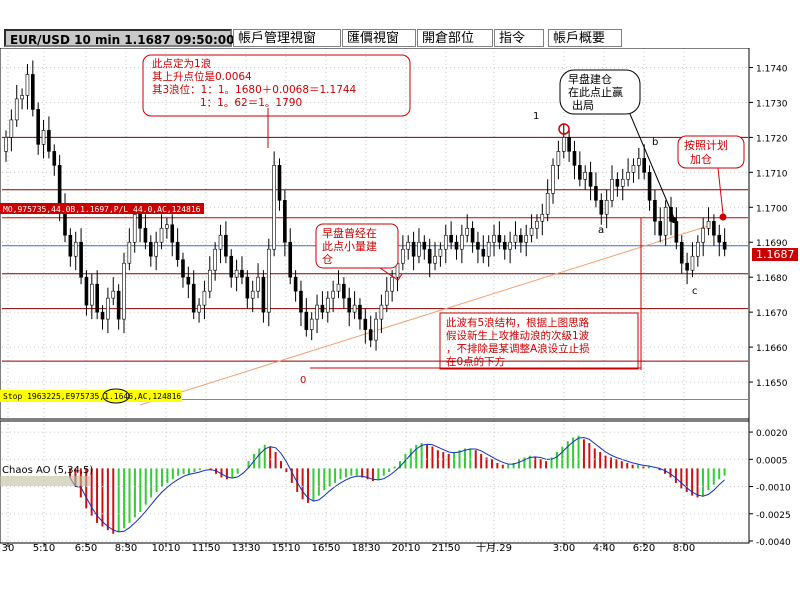 This screenshot has width=800, height=600. Describe the element at coordinates (772, 209) in the screenshot. I see `price-tick-label: 1.1700` at that location.